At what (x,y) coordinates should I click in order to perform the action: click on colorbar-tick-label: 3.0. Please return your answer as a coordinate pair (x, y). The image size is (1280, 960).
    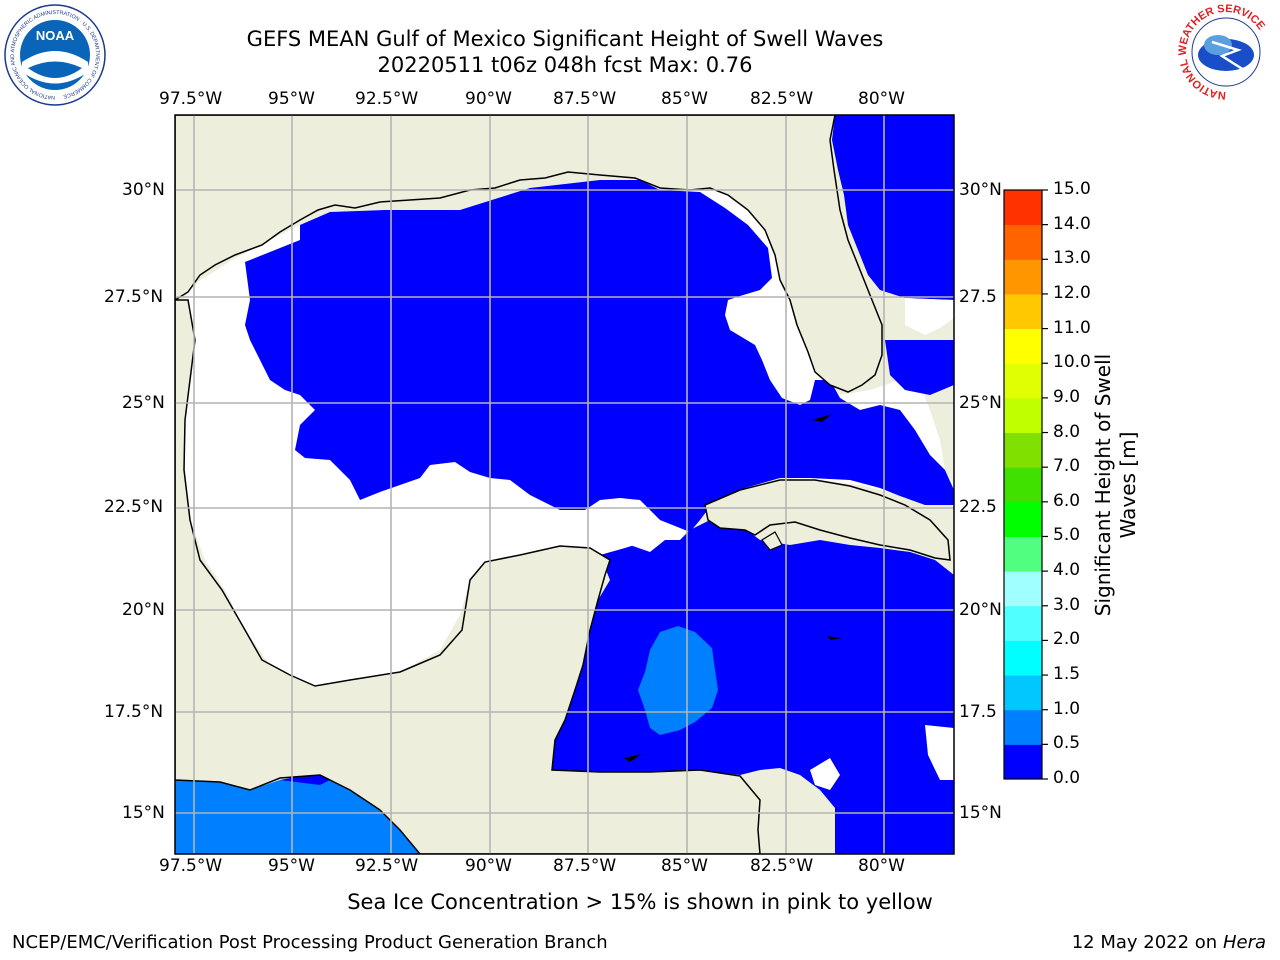
    Looking at the image, I should click on (1067, 604).